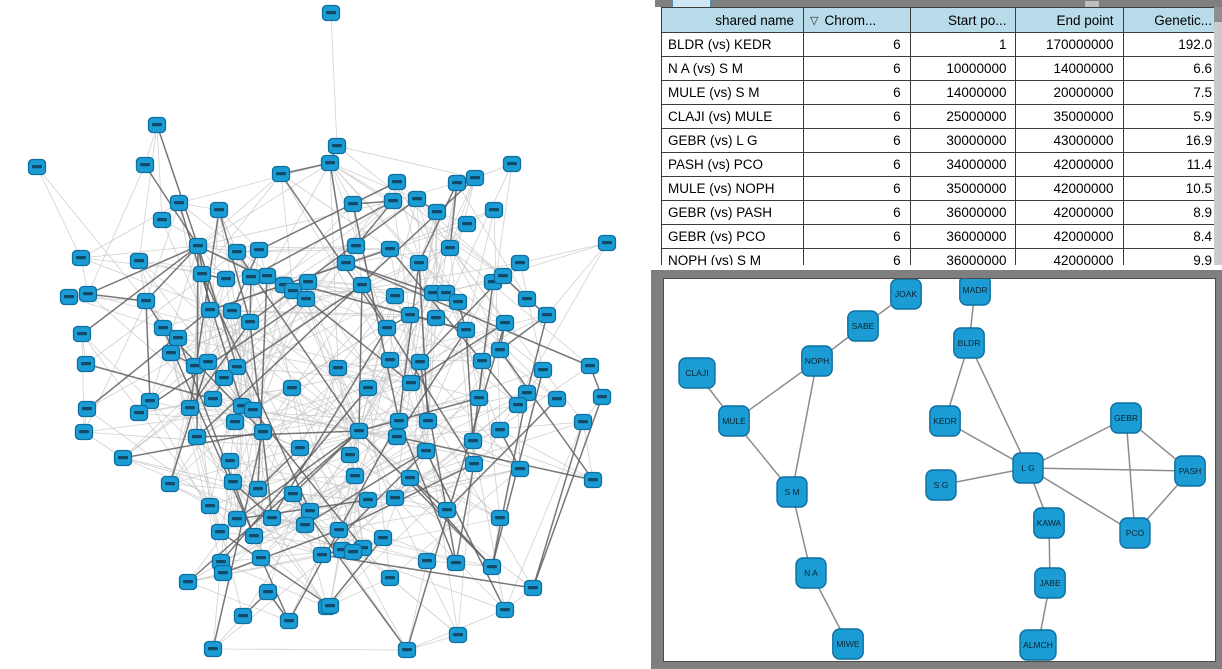 The width and height of the screenshot is (1222, 669). Describe the element at coordinates (1218, 14) in the screenshot. I see `table-scrollbar-vertical-thumb` at that location.